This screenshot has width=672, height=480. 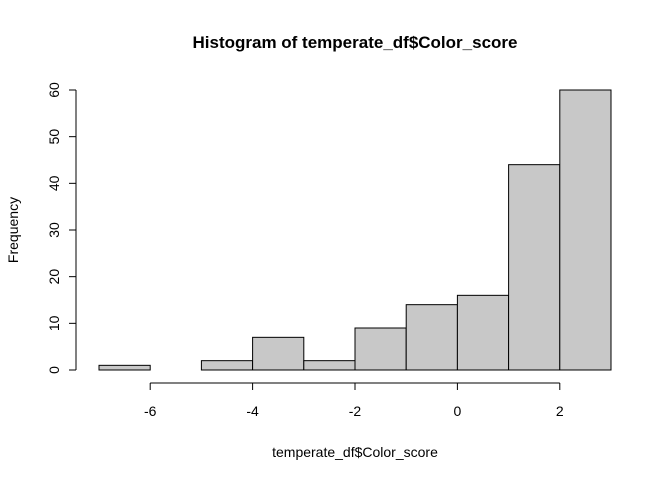 I want to click on y-tick-label: 40, so click(x=54, y=183).